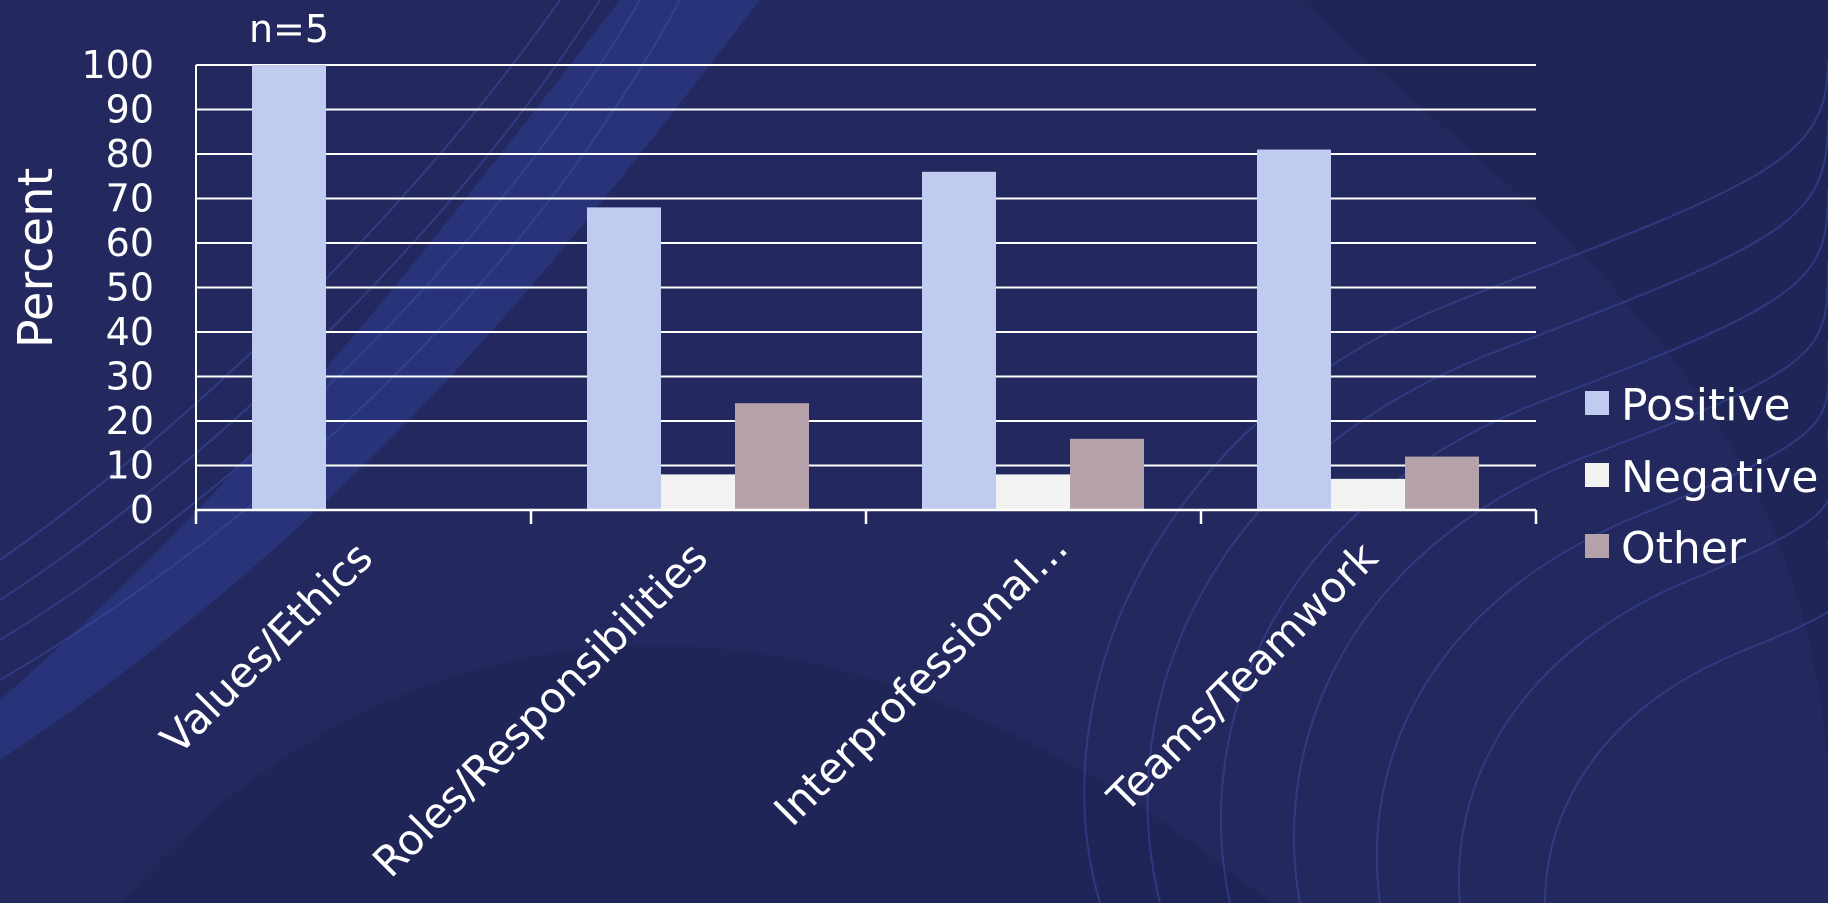 This screenshot has height=903, width=1828. I want to click on legend-swatch-negative, so click(1597, 475).